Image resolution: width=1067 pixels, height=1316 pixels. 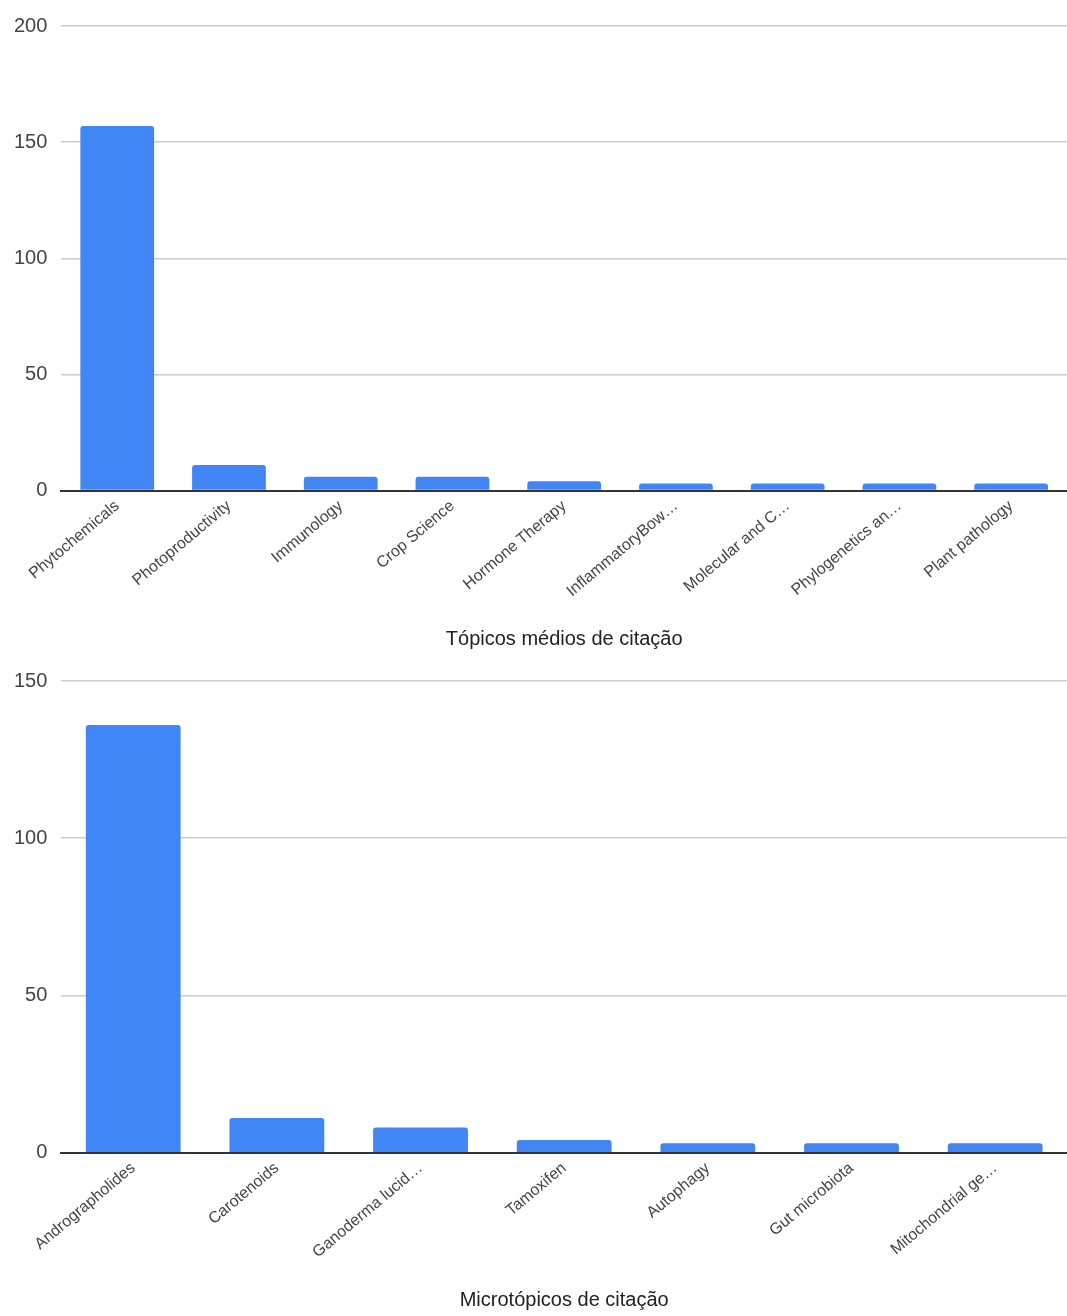 What do you see at coordinates (564, 637) in the screenshot?
I see `x-axis-title: Tópicos médios de citação` at bounding box center [564, 637].